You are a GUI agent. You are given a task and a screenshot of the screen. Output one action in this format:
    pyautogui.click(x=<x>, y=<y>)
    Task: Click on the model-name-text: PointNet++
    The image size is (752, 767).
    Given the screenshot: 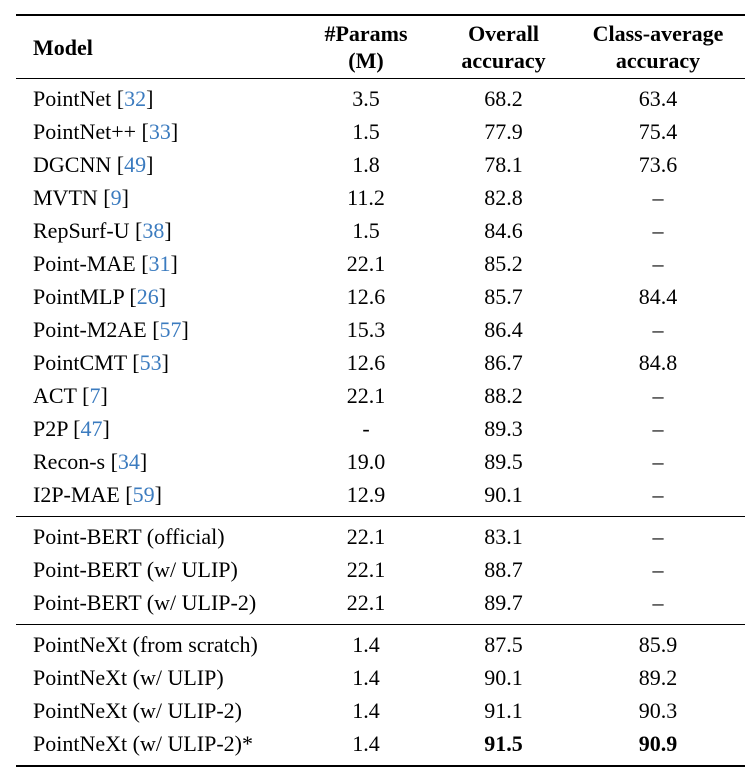 What is the action you would take?
    pyautogui.click(x=85, y=131)
    